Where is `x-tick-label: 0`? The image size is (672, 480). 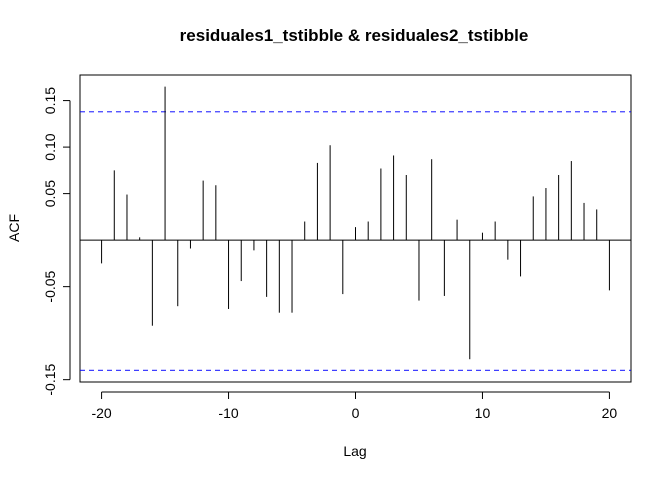 x-tick-label: 0 is located at coordinates (356, 413).